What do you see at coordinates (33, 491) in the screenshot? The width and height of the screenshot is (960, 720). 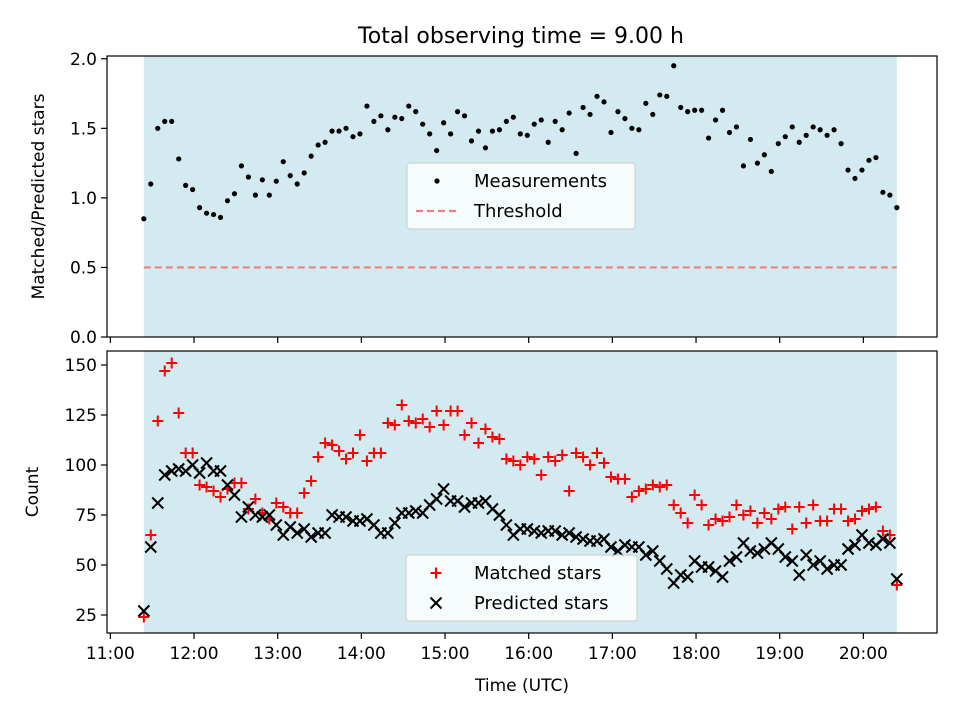 I see `bottom-y-axis-label: Count` at bounding box center [33, 491].